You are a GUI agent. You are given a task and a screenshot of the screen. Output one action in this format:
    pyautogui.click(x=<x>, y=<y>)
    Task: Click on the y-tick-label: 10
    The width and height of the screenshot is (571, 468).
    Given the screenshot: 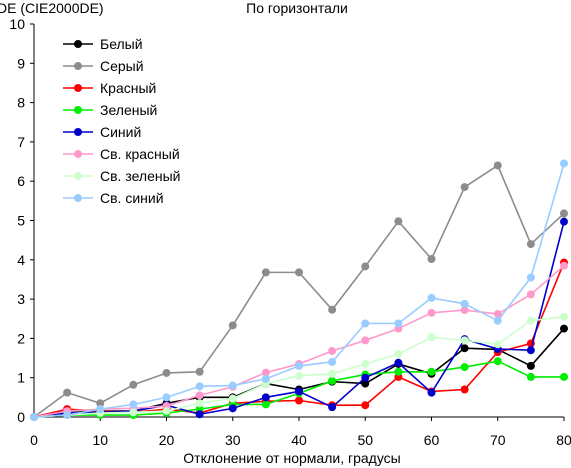 What is the action you would take?
    pyautogui.click(x=17, y=24)
    